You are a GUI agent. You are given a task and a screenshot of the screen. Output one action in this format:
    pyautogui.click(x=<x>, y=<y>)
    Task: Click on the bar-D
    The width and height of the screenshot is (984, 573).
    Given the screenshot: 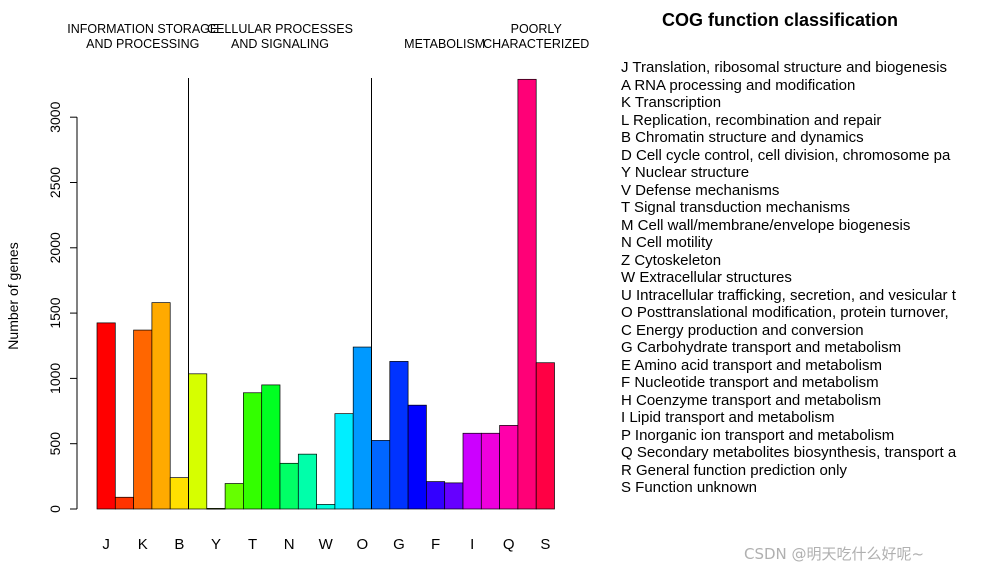 What is the action you would take?
    pyautogui.click(x=198, y=441)
    